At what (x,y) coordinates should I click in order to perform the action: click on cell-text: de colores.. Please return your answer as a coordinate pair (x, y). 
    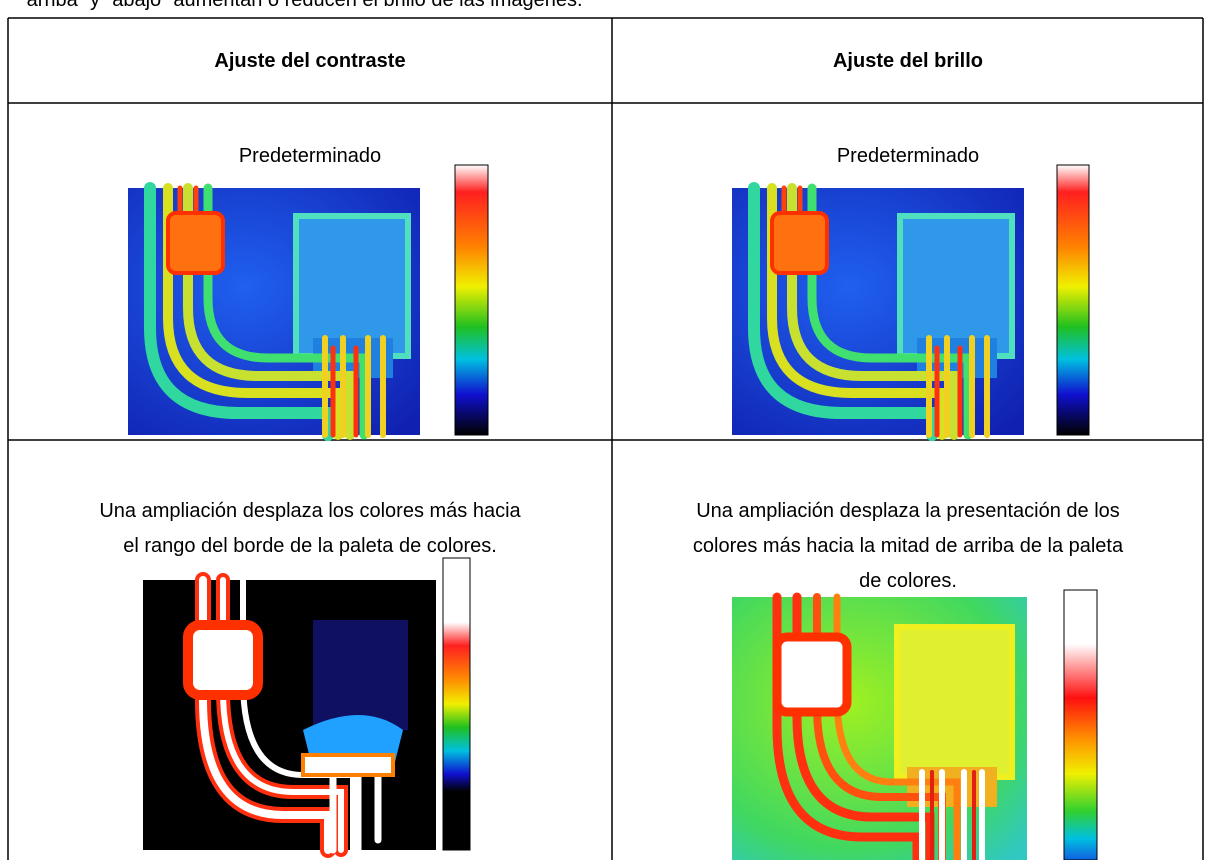
    Looking at the image, I should click on (908, 581).